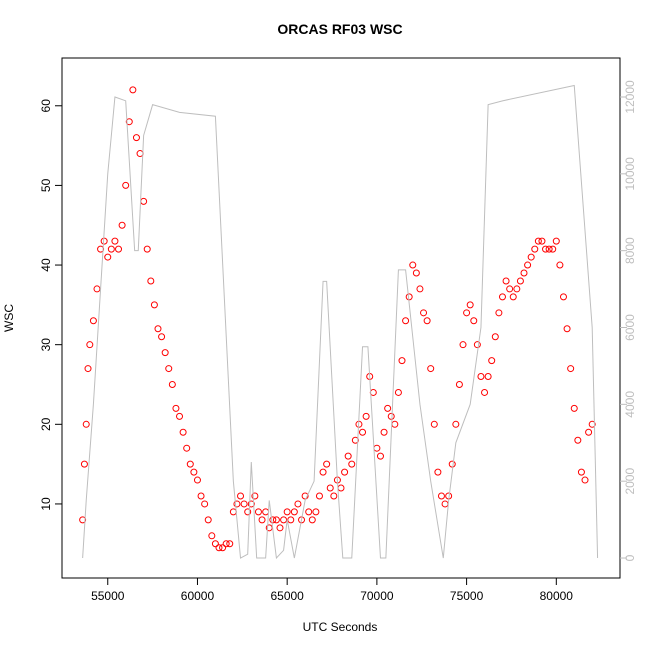 The height and width of the screenshot is (650, 650). Describe the element at coordinates (630, 97) in the screenshot. I see `y2-tick-label: 12000` at that location.